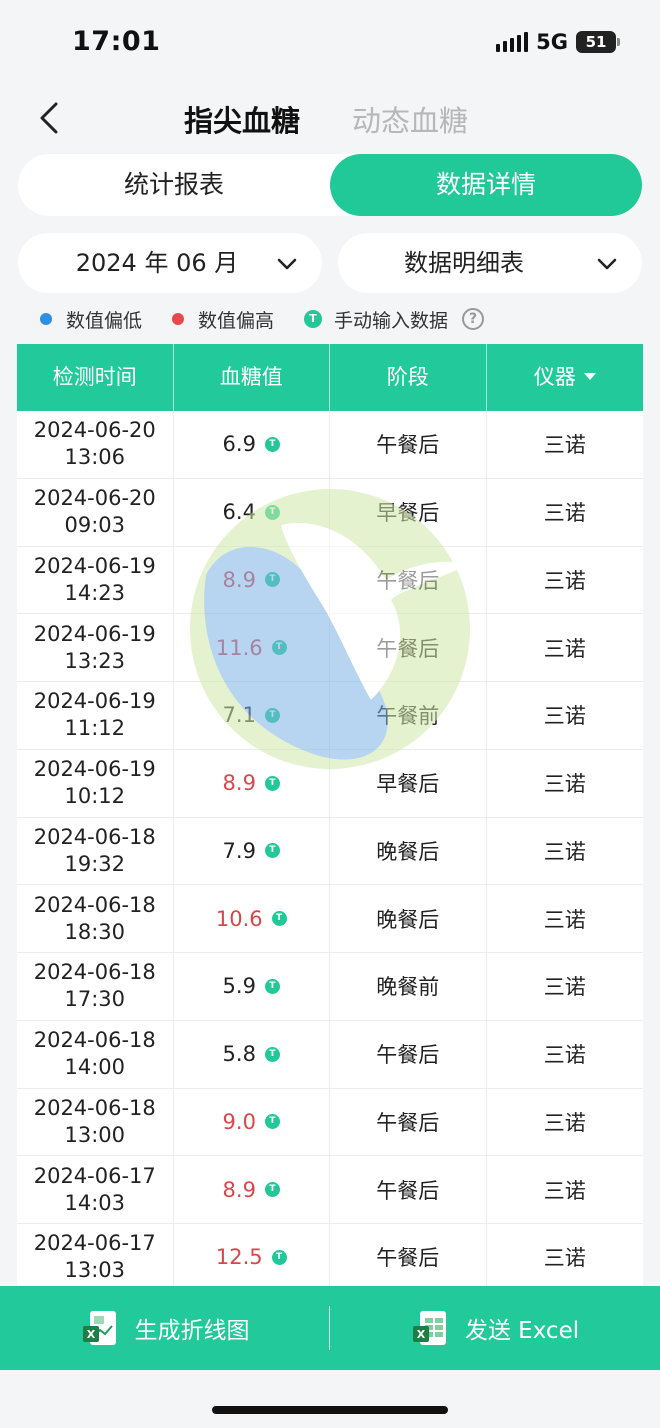 This screenshot has height=1428, width=660. What do you see at coordinates (95, 1134) in the screenshot?
I see `cell-time: 13:00` at bounding box center [95, 1134].